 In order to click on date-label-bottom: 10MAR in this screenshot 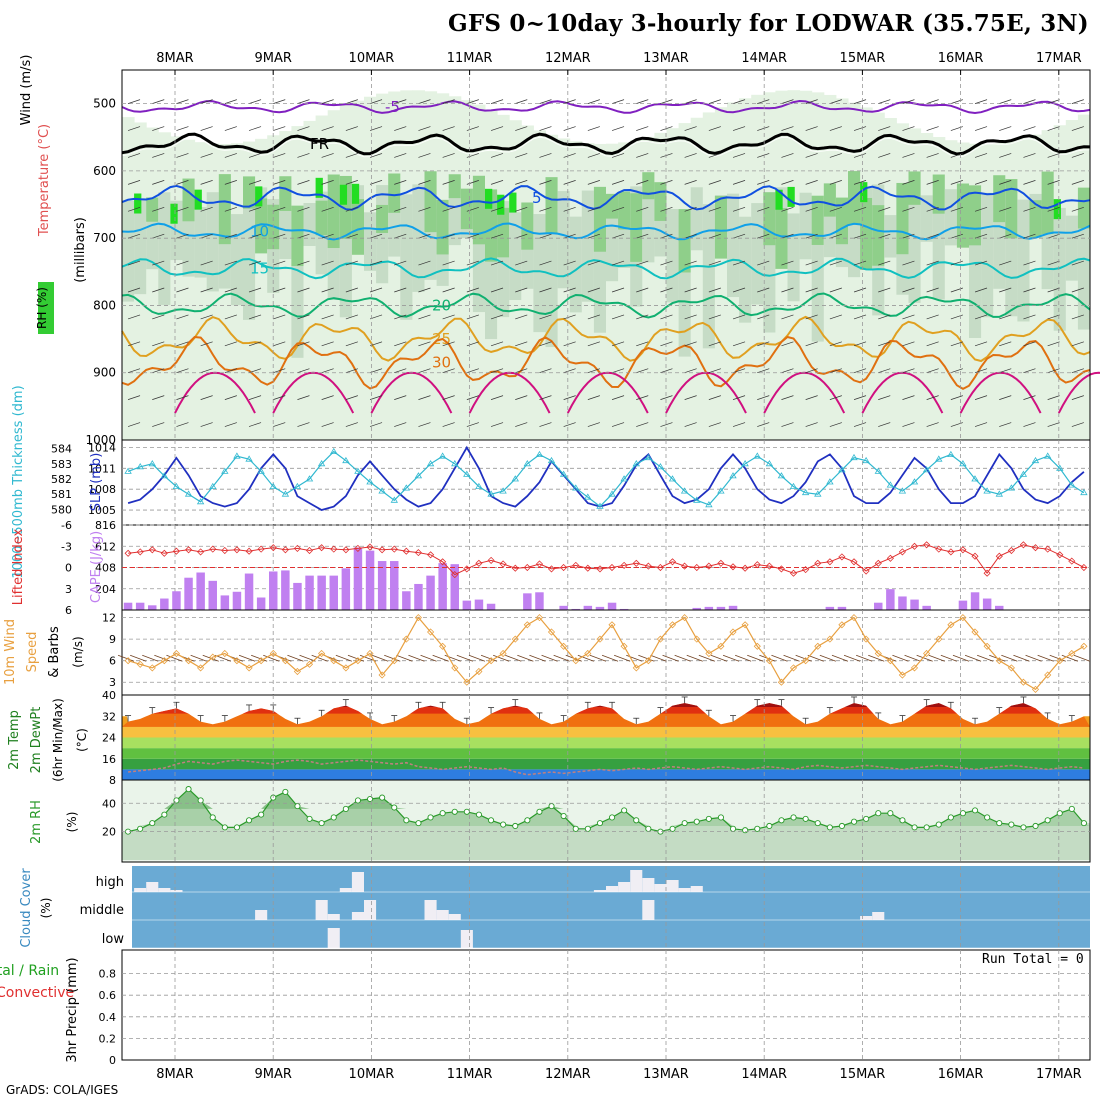, I will do `click(372, 1074)`.